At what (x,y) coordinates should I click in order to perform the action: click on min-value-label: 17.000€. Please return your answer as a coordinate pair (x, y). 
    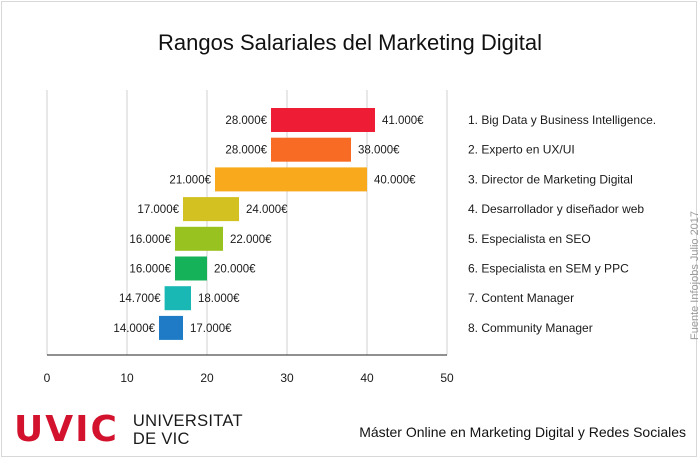
    Looking at the image, I should click on (158, 210).